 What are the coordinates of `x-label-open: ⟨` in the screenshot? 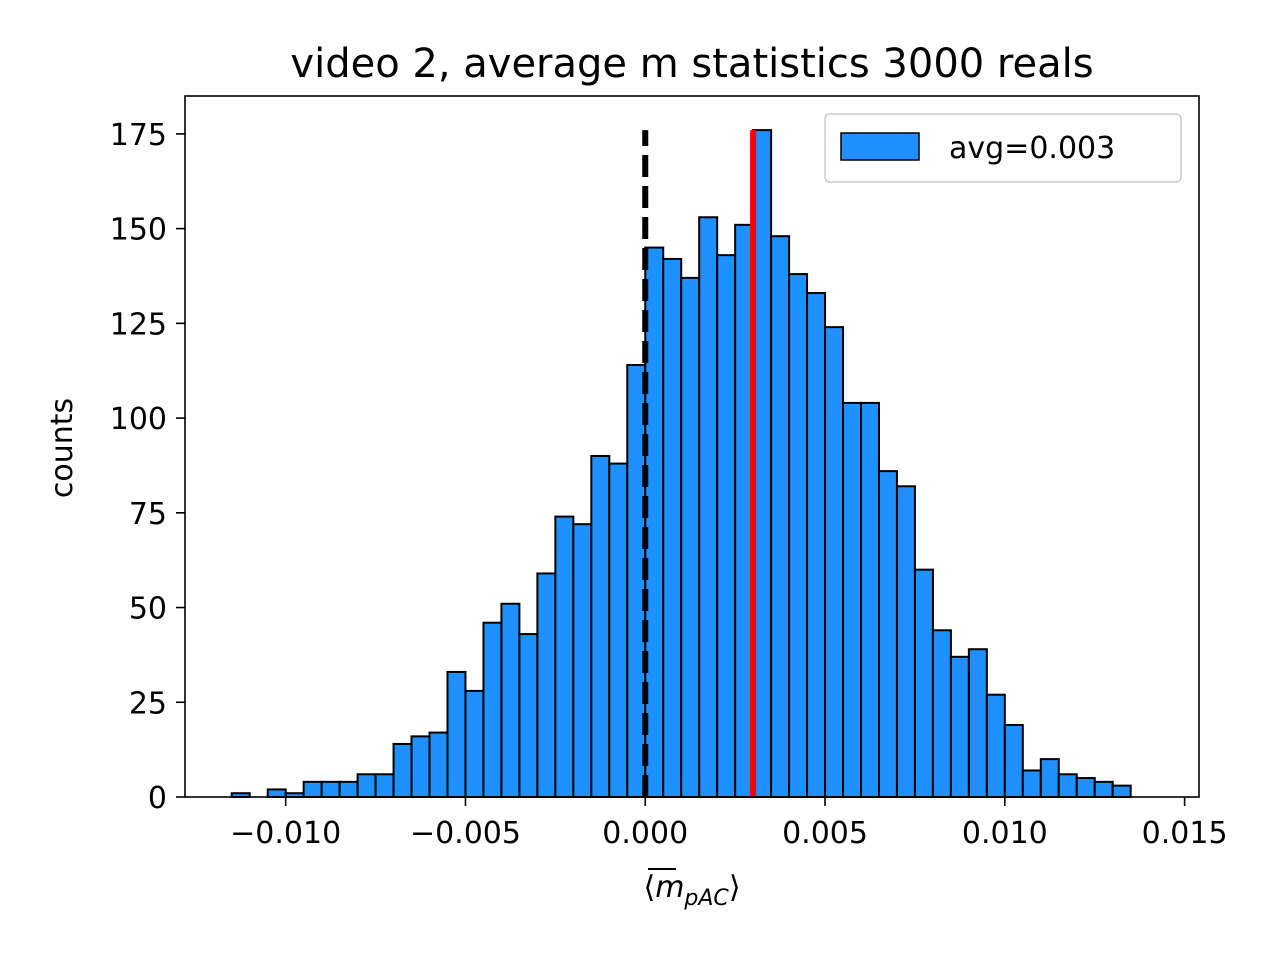 It's located at (649, 887).